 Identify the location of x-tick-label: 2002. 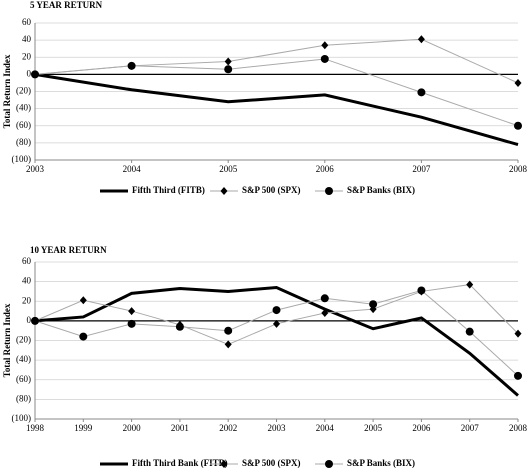
(228, 428).